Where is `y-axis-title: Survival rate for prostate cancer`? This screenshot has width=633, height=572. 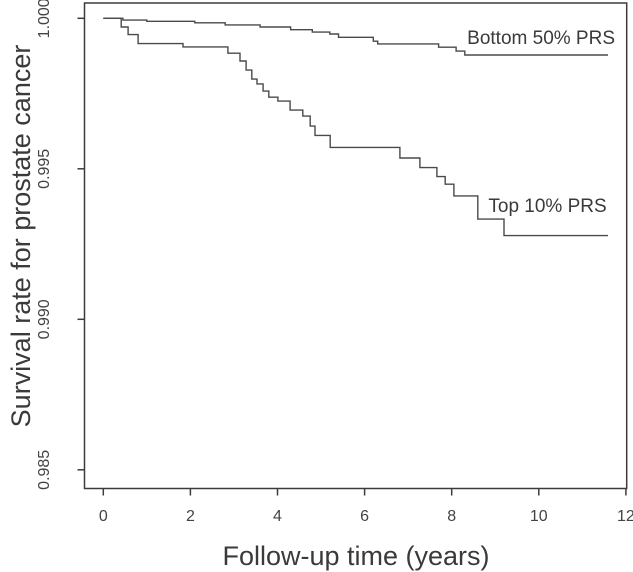 y-axis-title: Survival rate for prostate cancer is located at coordinates (21, 236).